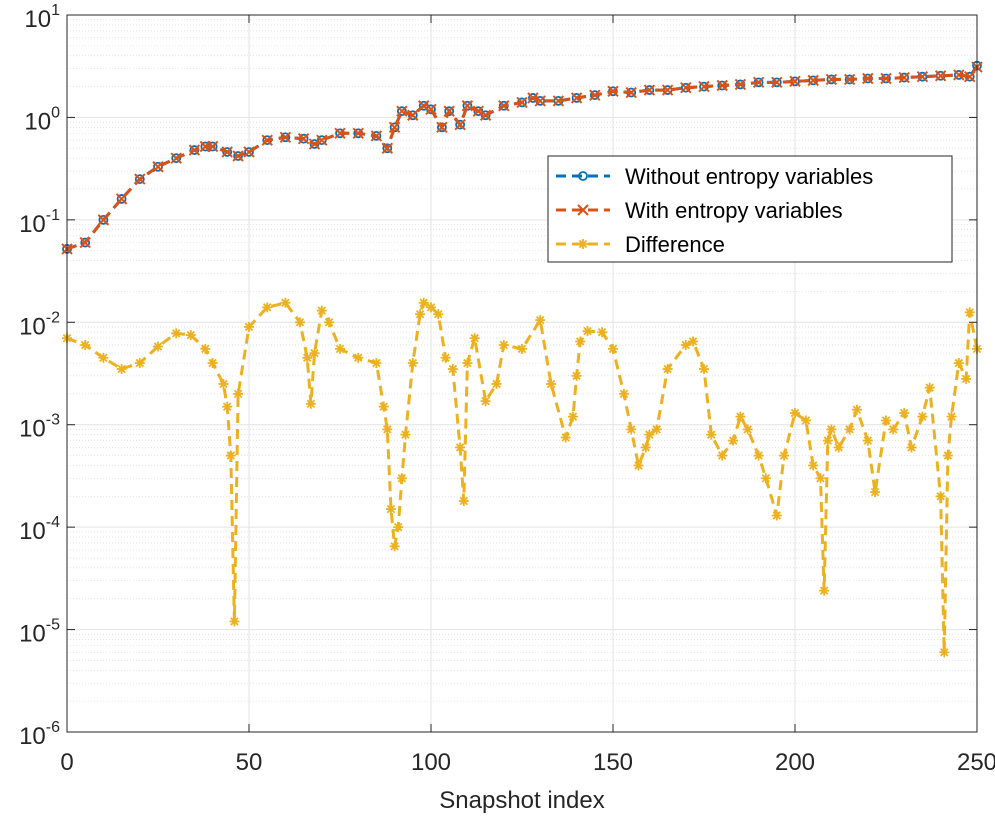  I want to click on y-tick-exponent: -2, so click(53, 317).